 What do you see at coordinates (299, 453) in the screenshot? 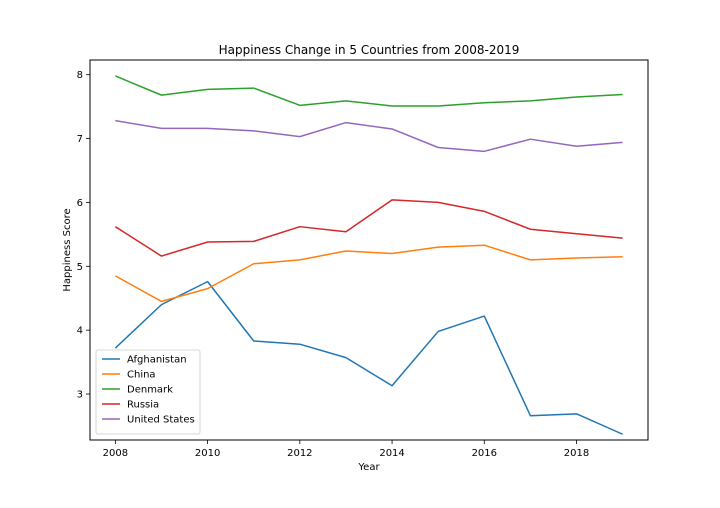
I see `x-tick-label: 2012` at bounding box center [299, 453].